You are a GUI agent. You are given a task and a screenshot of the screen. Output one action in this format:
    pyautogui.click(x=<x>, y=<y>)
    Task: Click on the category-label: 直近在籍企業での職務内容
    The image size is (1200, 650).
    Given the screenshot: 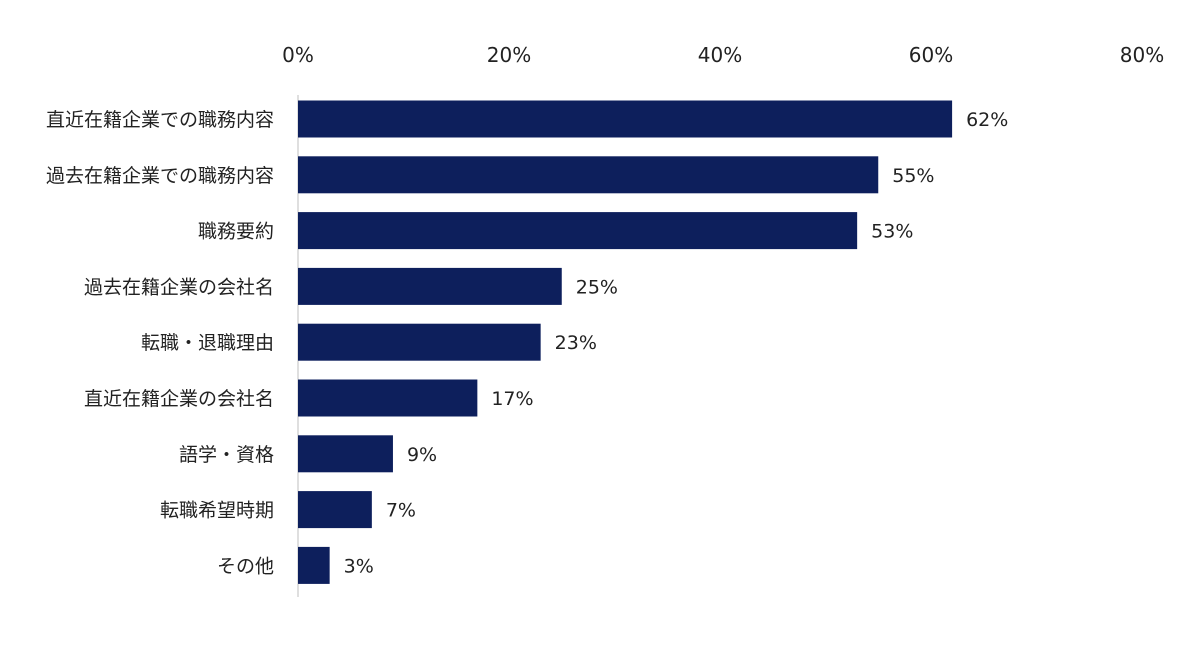 What is the action you would take?
    pyautogui.click(x=160, y=120)
    